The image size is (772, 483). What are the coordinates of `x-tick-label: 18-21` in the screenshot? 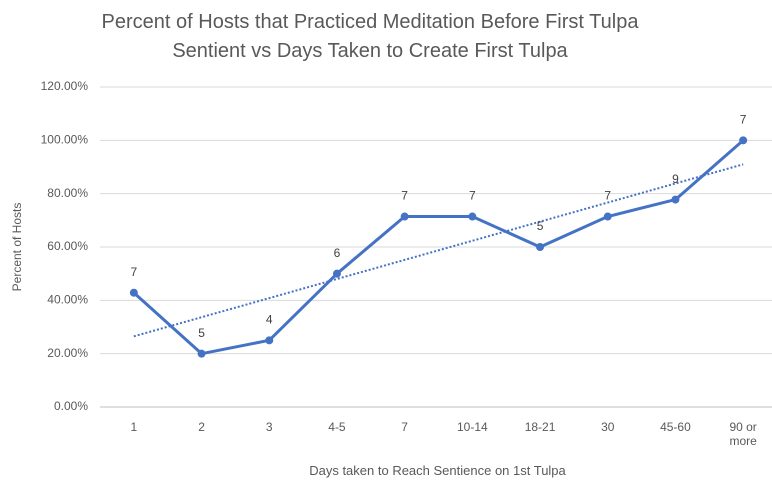 It's located at (540, 427).